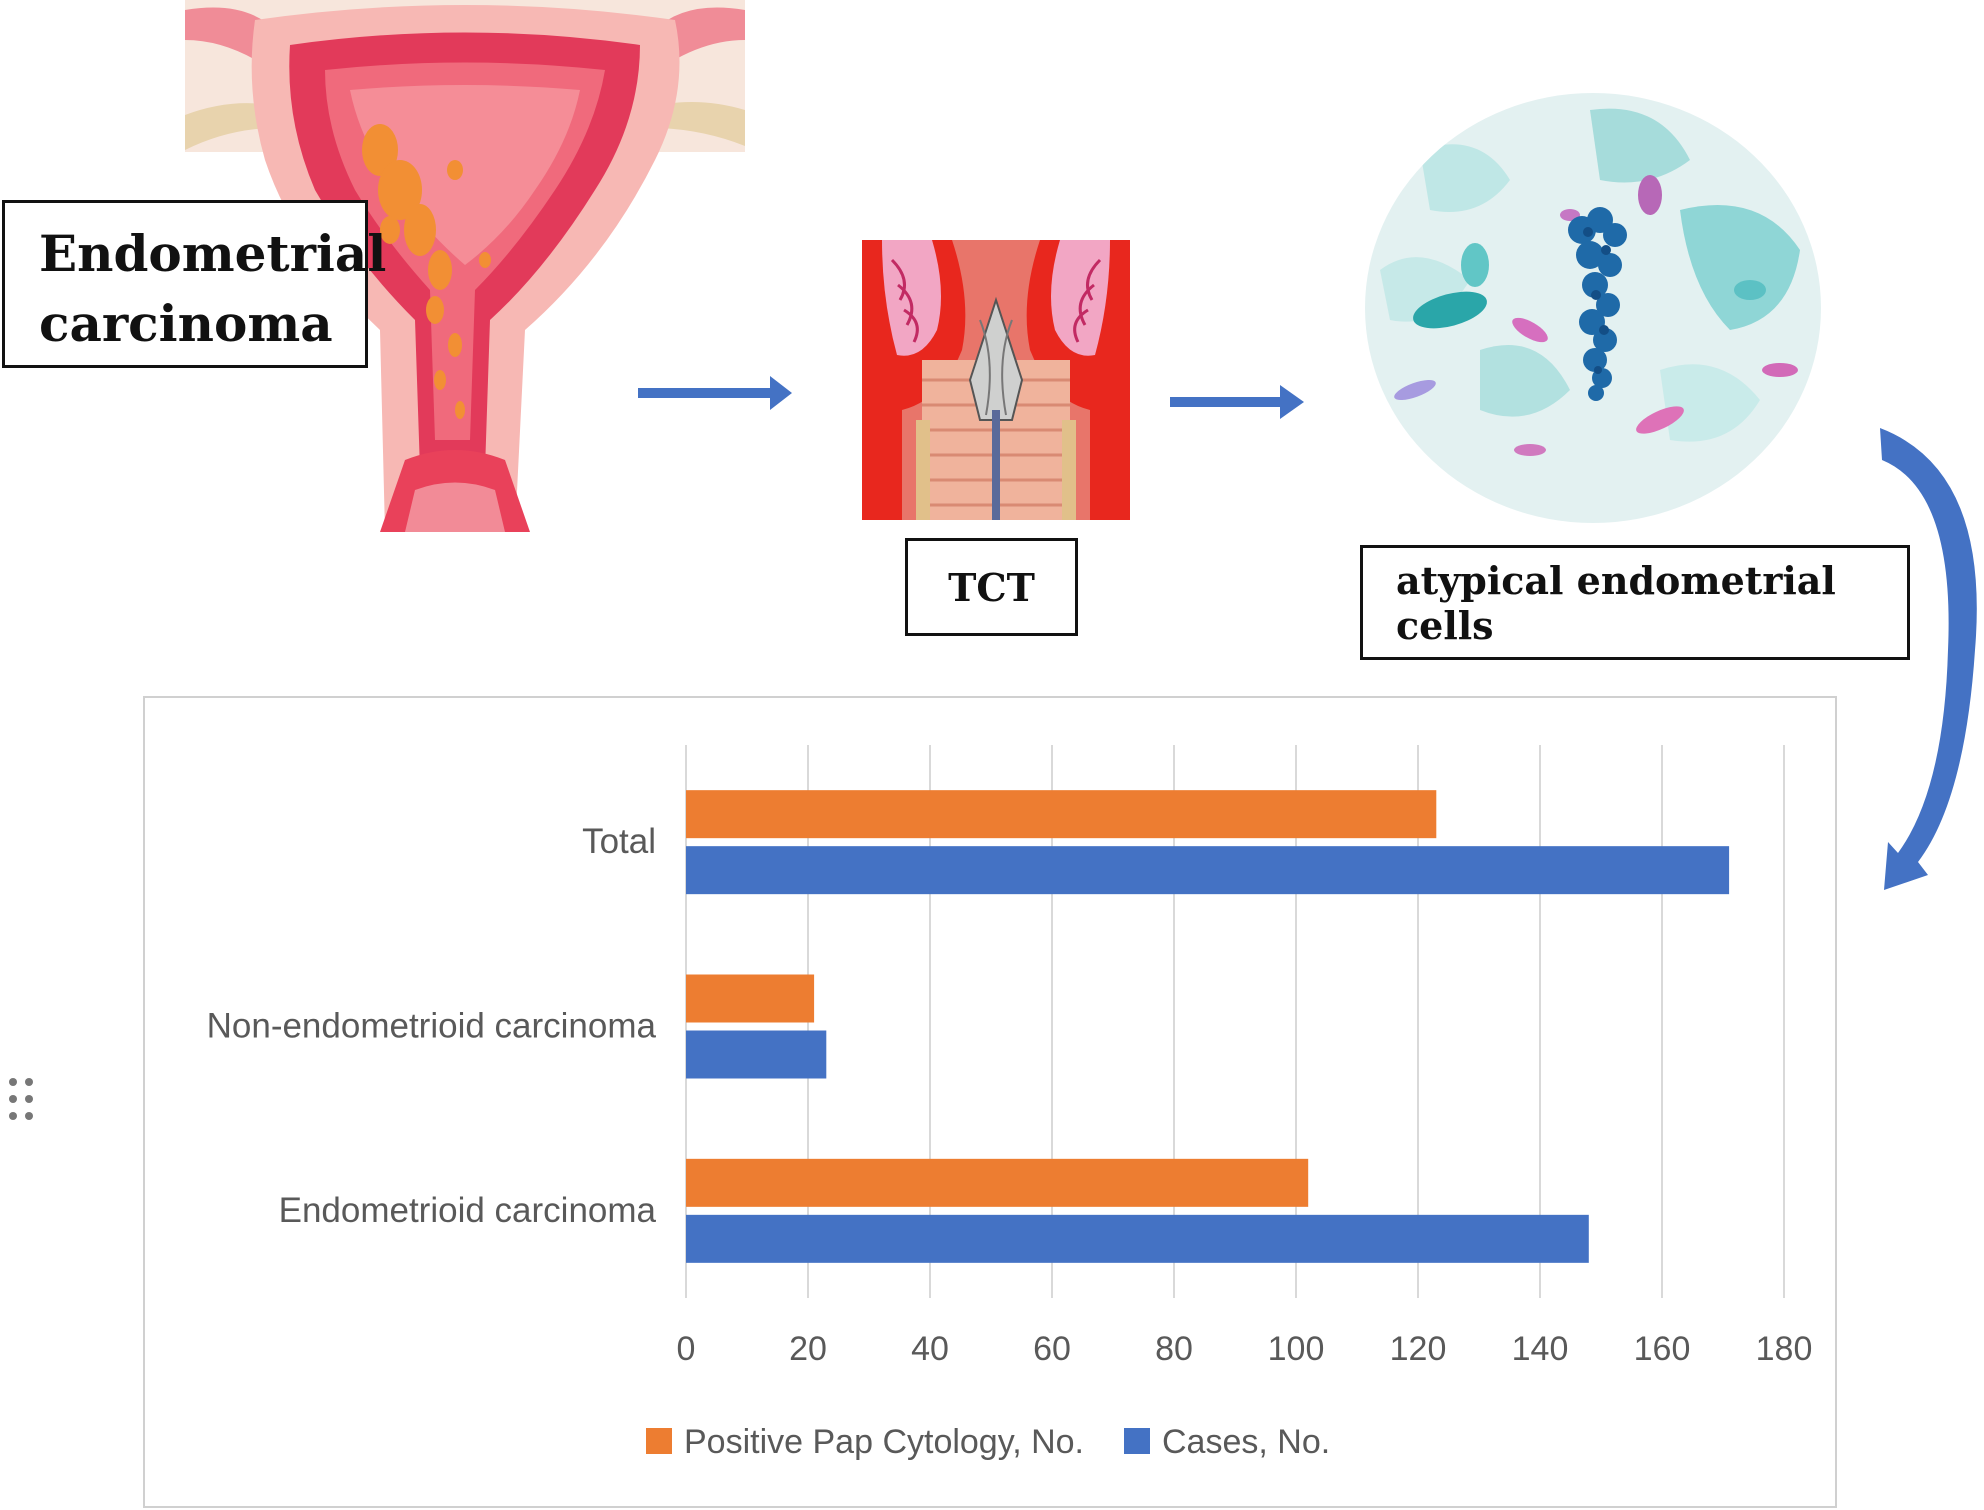  Describe the element at coordinates (1593, 308) in the screenshot. I see `cytology-micrograph` at that location.